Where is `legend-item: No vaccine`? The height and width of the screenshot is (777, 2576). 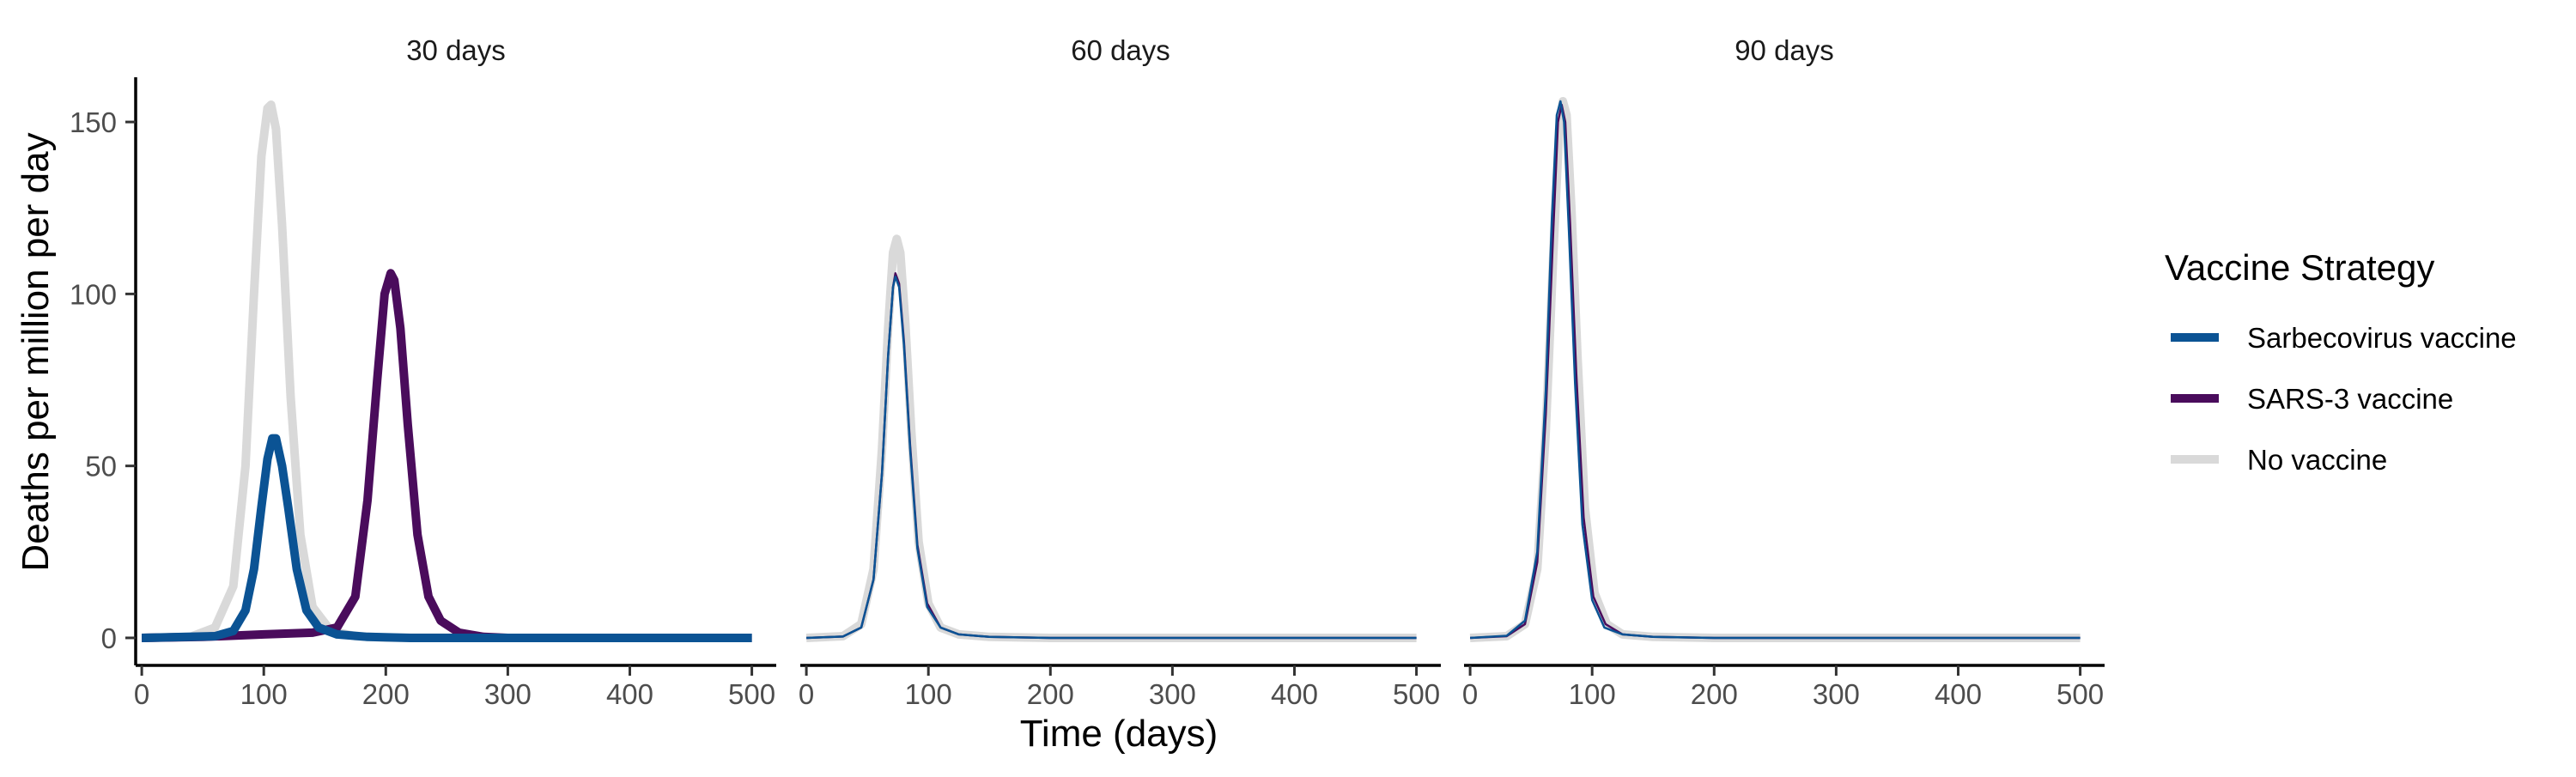 legend-item: No vaccine is located at coordinates (2279, 460).